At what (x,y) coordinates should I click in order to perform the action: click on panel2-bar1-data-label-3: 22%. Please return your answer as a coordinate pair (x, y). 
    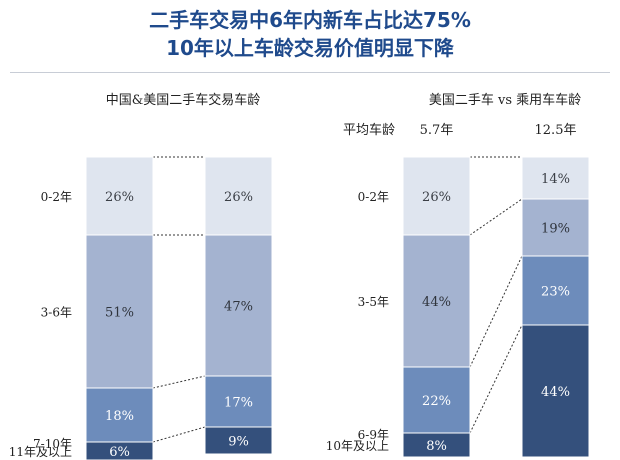
    Looking at the image, I should click on (436, 401).